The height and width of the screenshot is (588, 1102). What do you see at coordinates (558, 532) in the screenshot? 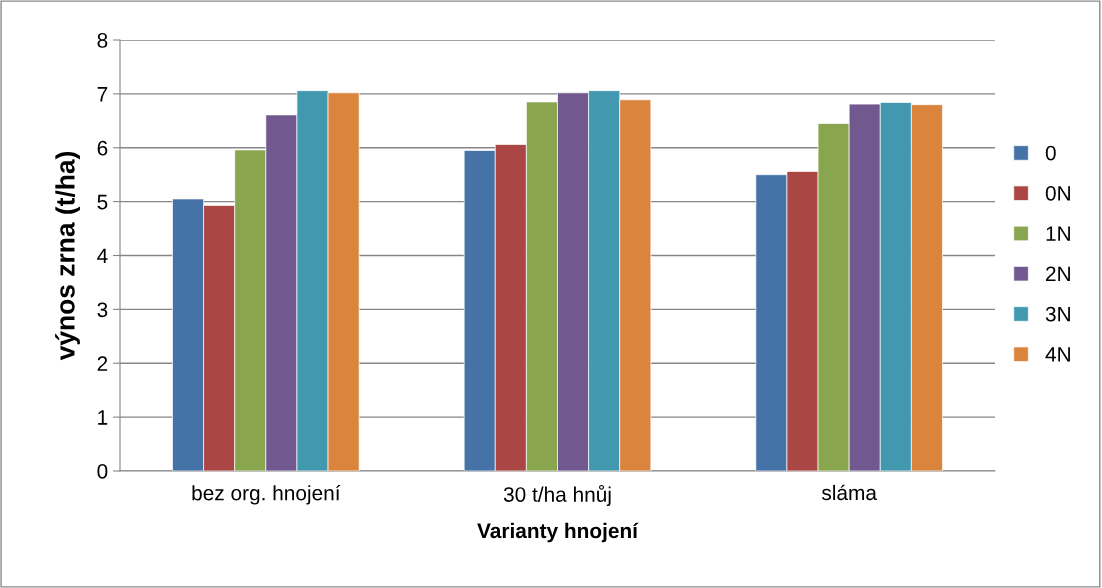
I see `x-axis-title: Varianty hnojení` at bounding box center [558, 532].